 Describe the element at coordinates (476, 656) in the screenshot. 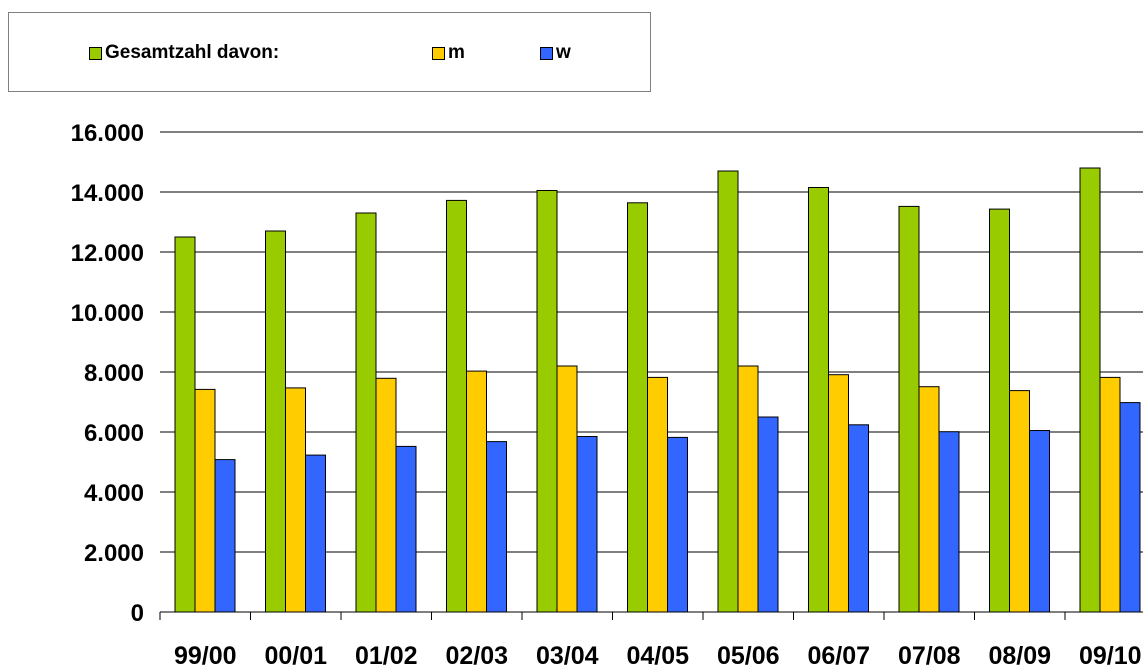

I see `x-tick-label: 02/03` at that location.